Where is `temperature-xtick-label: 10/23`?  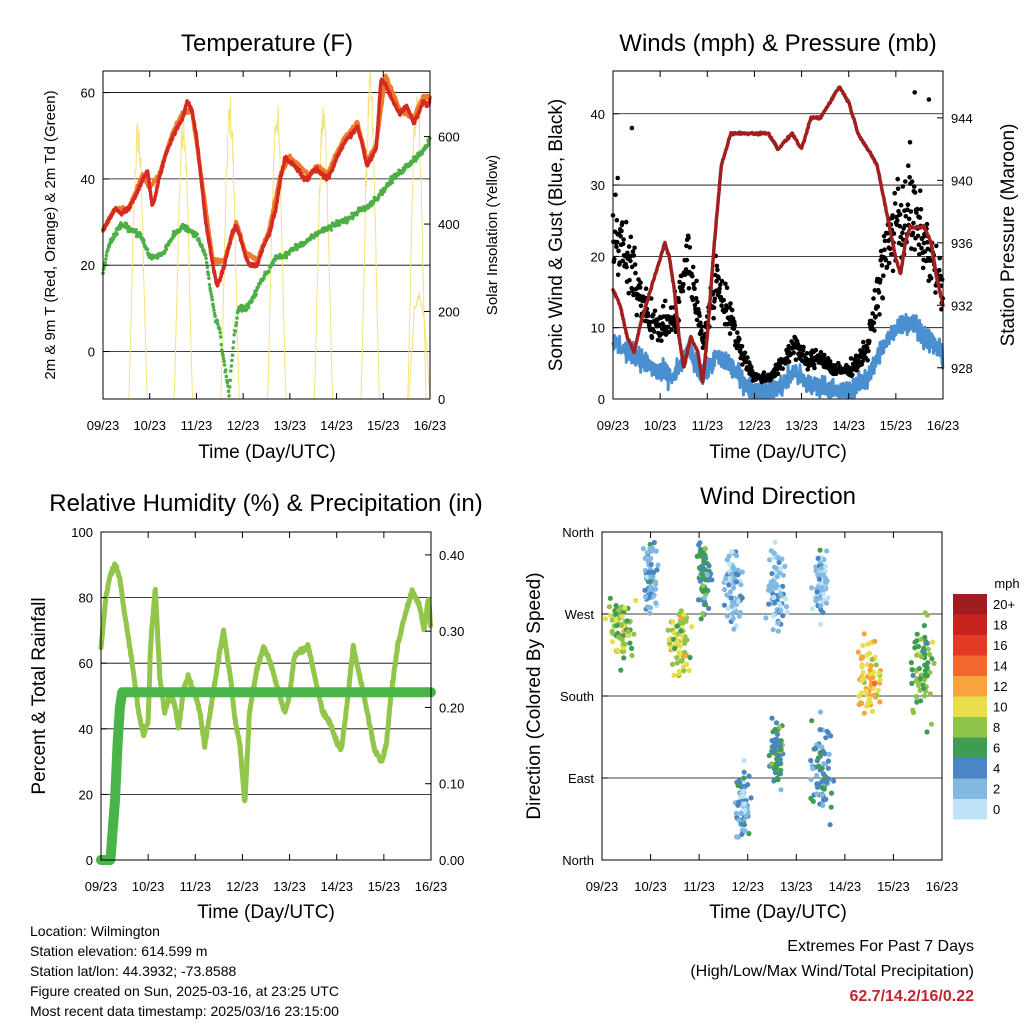
temperature-xtick-label: 10/23 is located at coordinates (149, 425).